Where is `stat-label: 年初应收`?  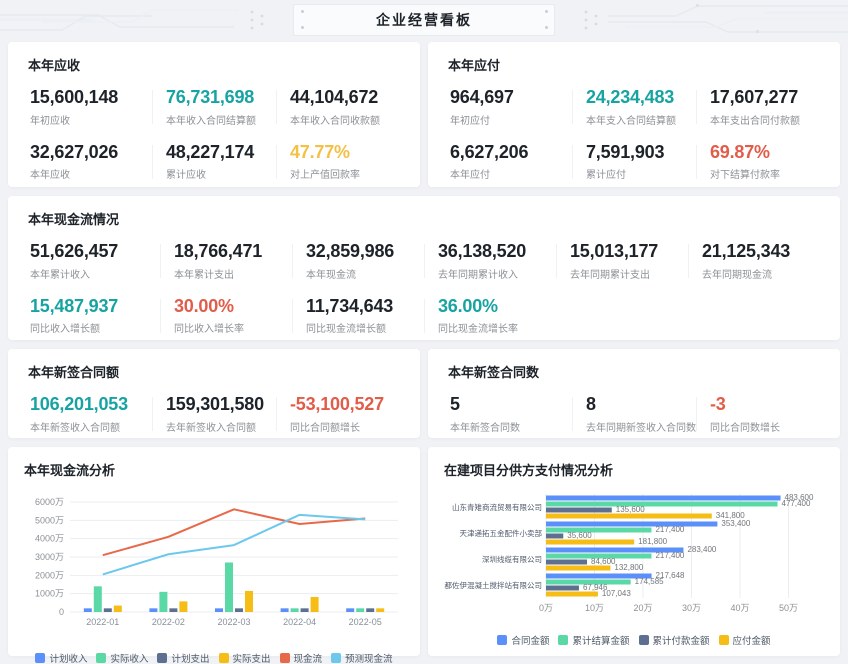 stat-label: 年初应收 is located at coordinates (50, 121).